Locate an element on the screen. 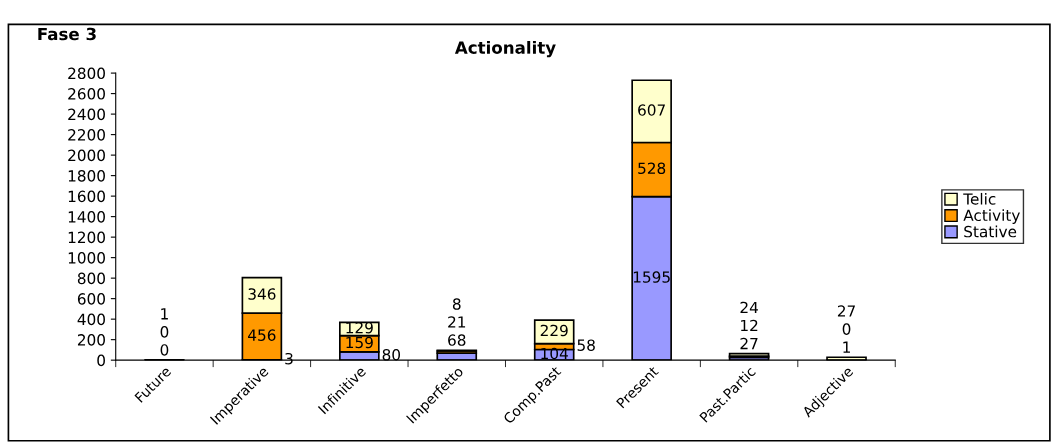  data-label: 68 is located at coordinates (457, 340).